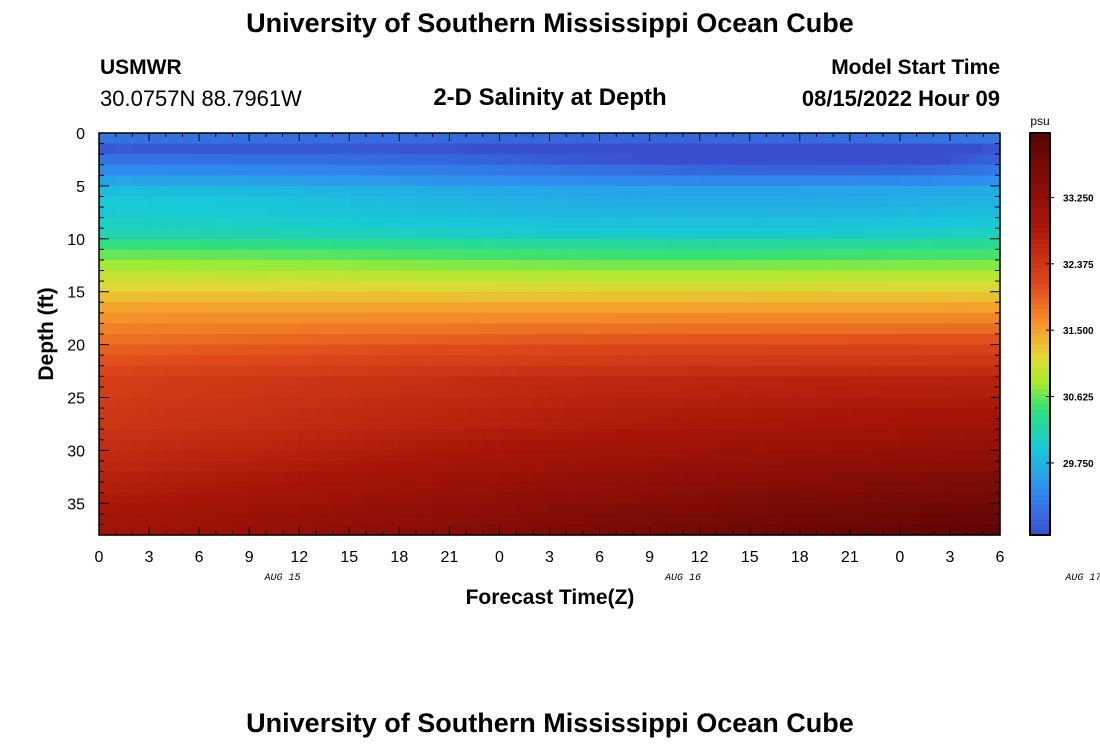 This screenshot has height=750, width=1100. What do you see at coordinates (46, 333) in the screenshot?
I see `y-axis-label: Depth (ft)` at bounding box center [46, 333].